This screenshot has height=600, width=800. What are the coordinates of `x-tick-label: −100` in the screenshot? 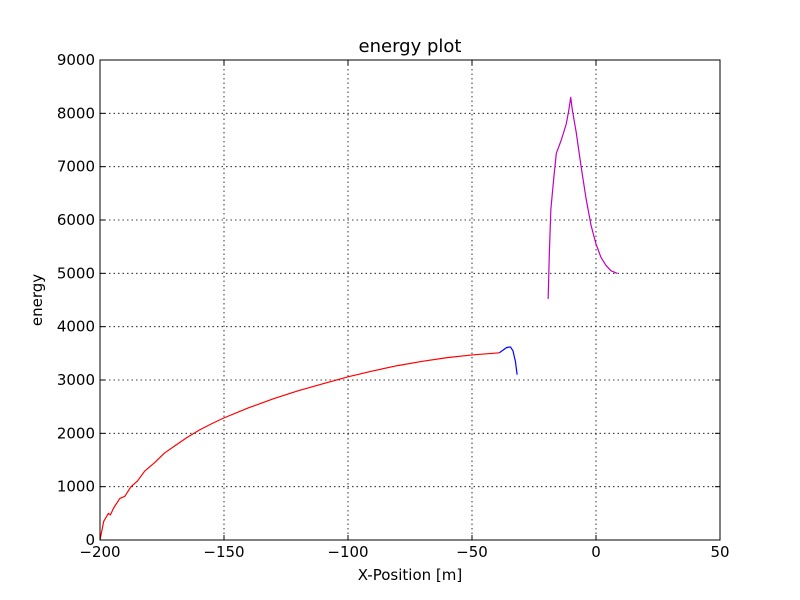 It's located at (347, 552).